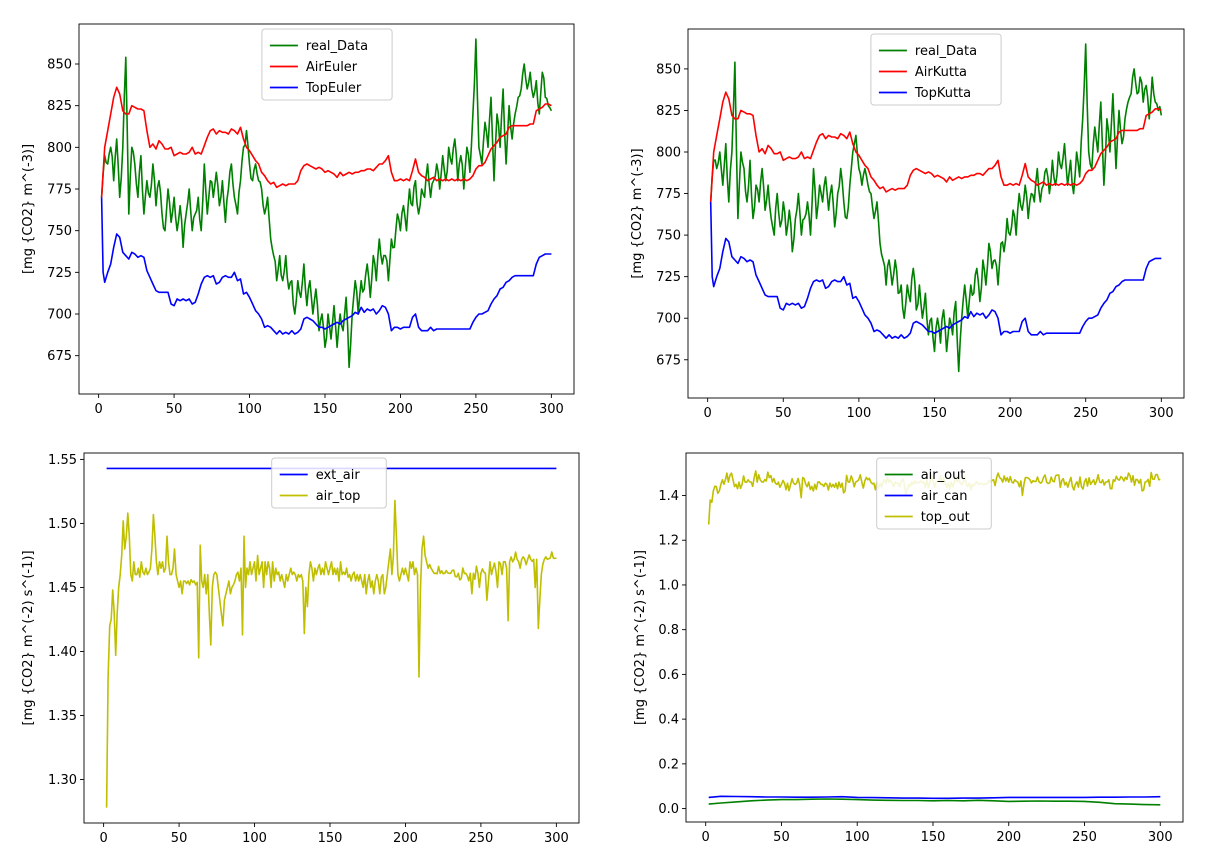 The image size is (1220, 864). Describe the element at coordinates (338, 496) in the screenshot. I see `legend-label-air_top: air_top` at that location.